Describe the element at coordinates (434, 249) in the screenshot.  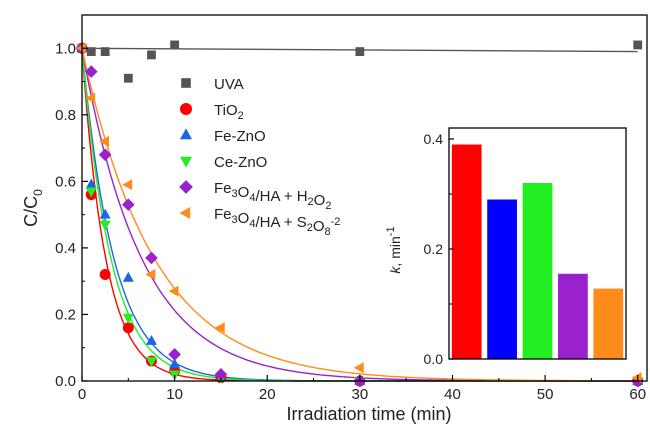
I see `inset-y-tick-label-1: 0.2` at that location.